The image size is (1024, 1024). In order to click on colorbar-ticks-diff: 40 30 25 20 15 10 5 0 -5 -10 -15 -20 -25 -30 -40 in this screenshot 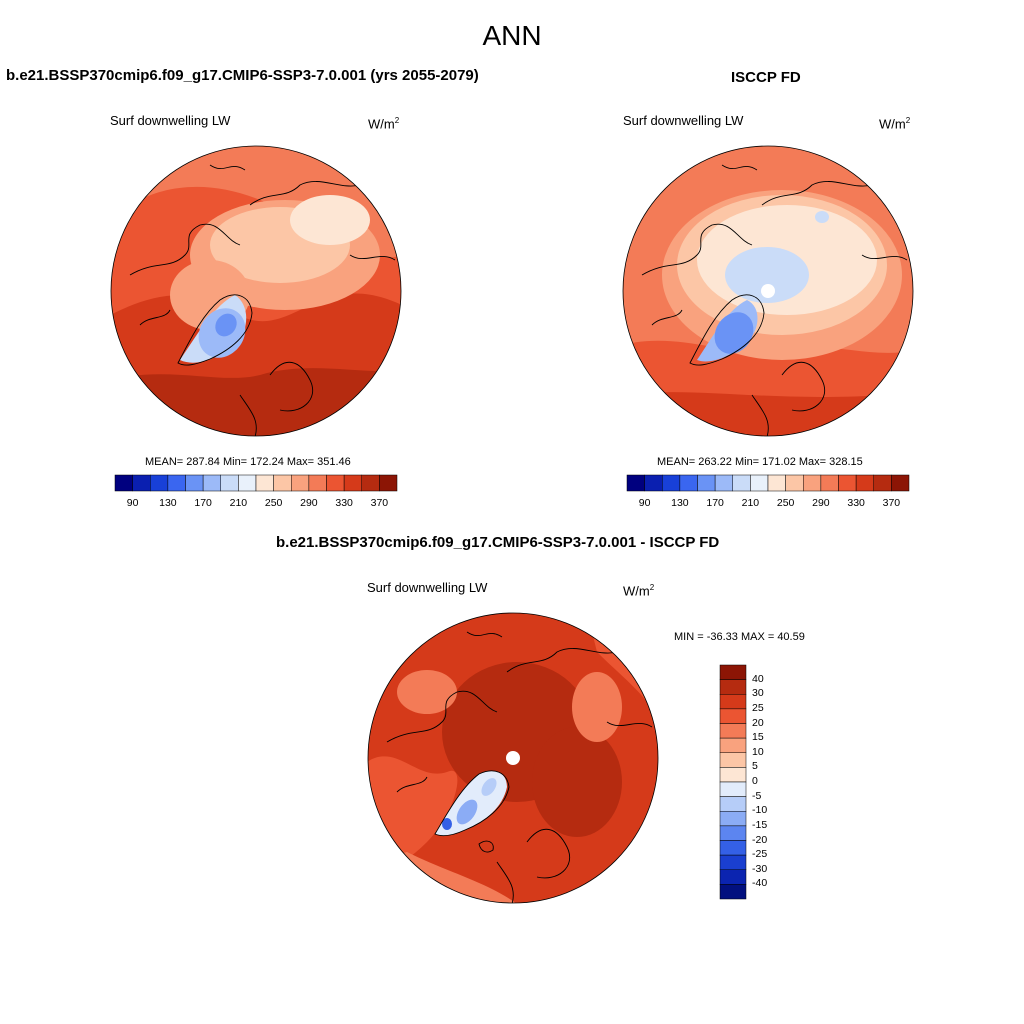, I will do `click(772, 782)`.